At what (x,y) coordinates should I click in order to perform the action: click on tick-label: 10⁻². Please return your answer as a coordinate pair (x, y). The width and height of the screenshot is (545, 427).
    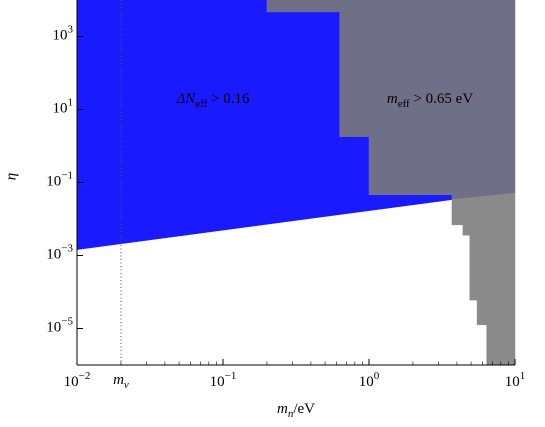
    Looking at the image, I should click on (77, 380).